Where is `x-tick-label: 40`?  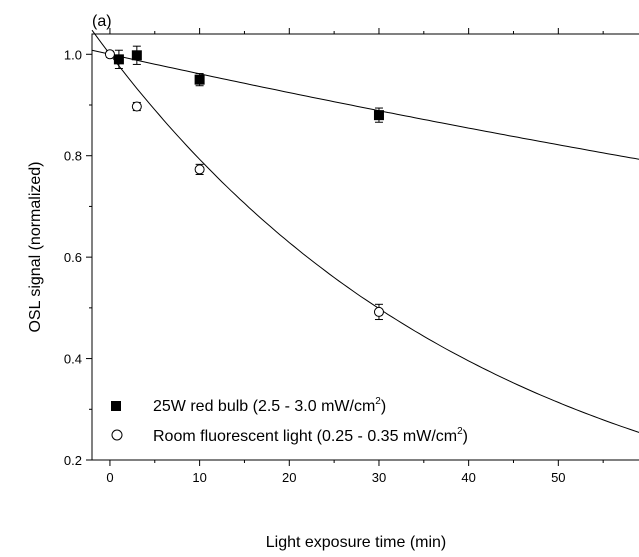 x-tick-label: 40 is located at coordinates (468, 477).